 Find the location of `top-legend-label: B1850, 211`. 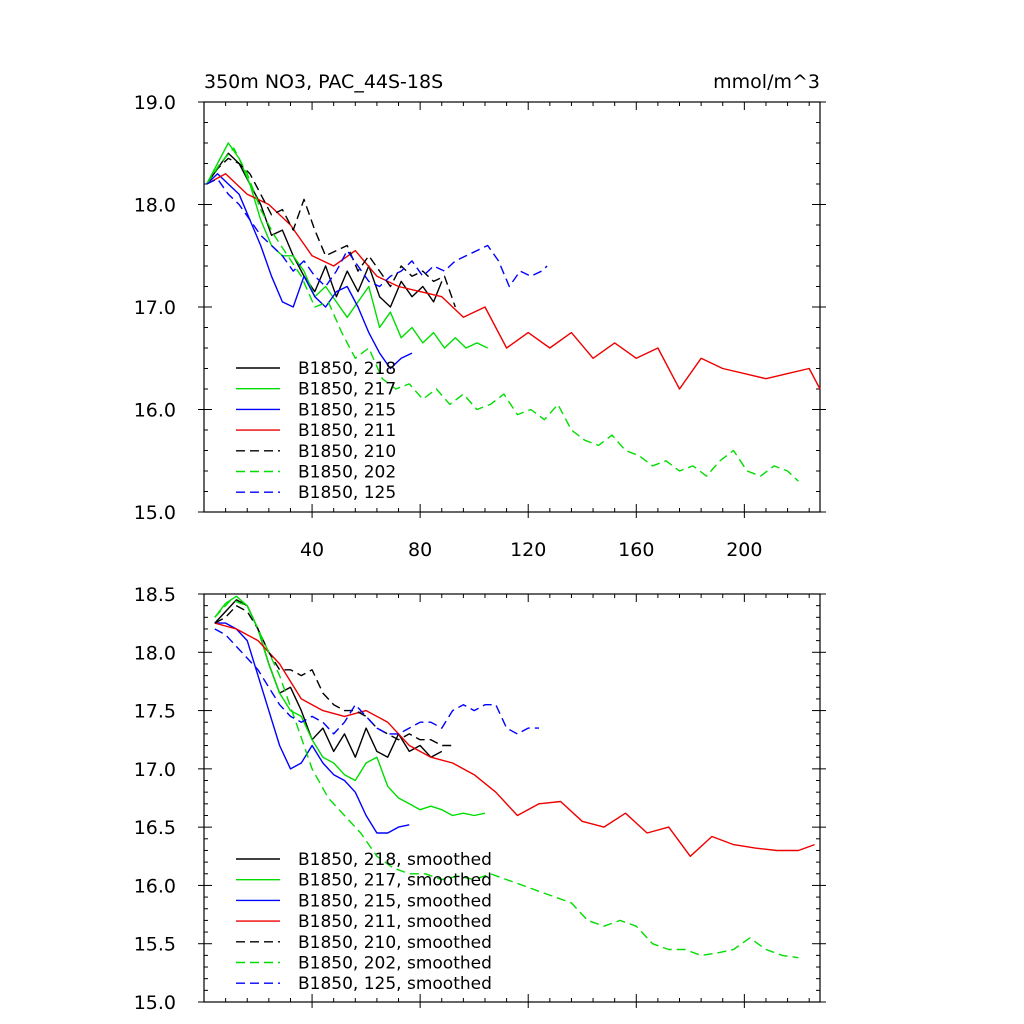

top-legend-label: B1850, 211 is located at coordinates (347, 431).